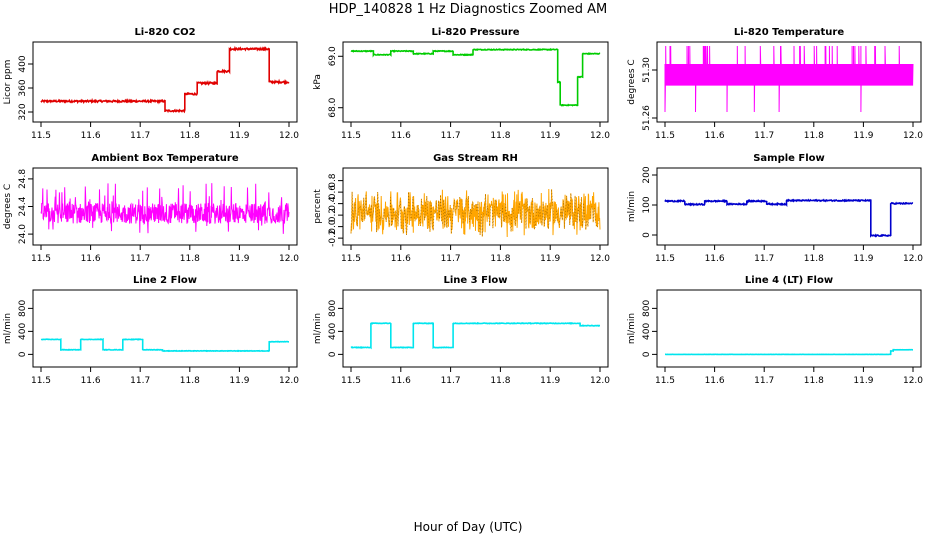 The height and width of the screenshot is (540, 936). Describe the element at coordinates (789, 32) in the screenshot. I see `panel-title: Li-820 Temperature` at that location.